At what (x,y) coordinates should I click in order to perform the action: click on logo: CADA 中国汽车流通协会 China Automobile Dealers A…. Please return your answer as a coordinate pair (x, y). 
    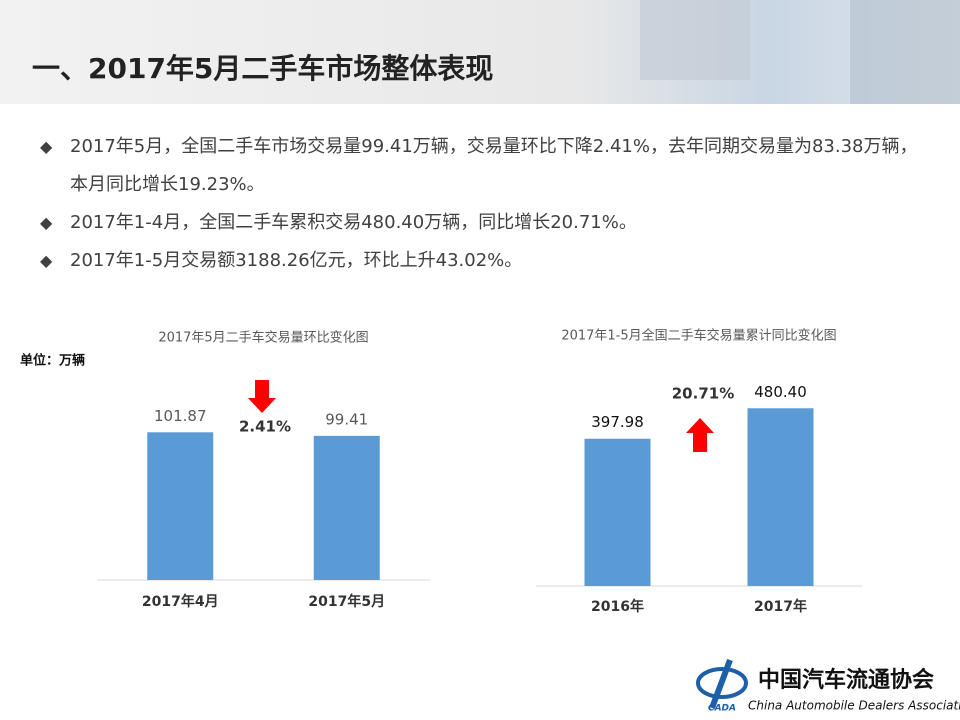
    Looking at the image, I should click on (828, 686).